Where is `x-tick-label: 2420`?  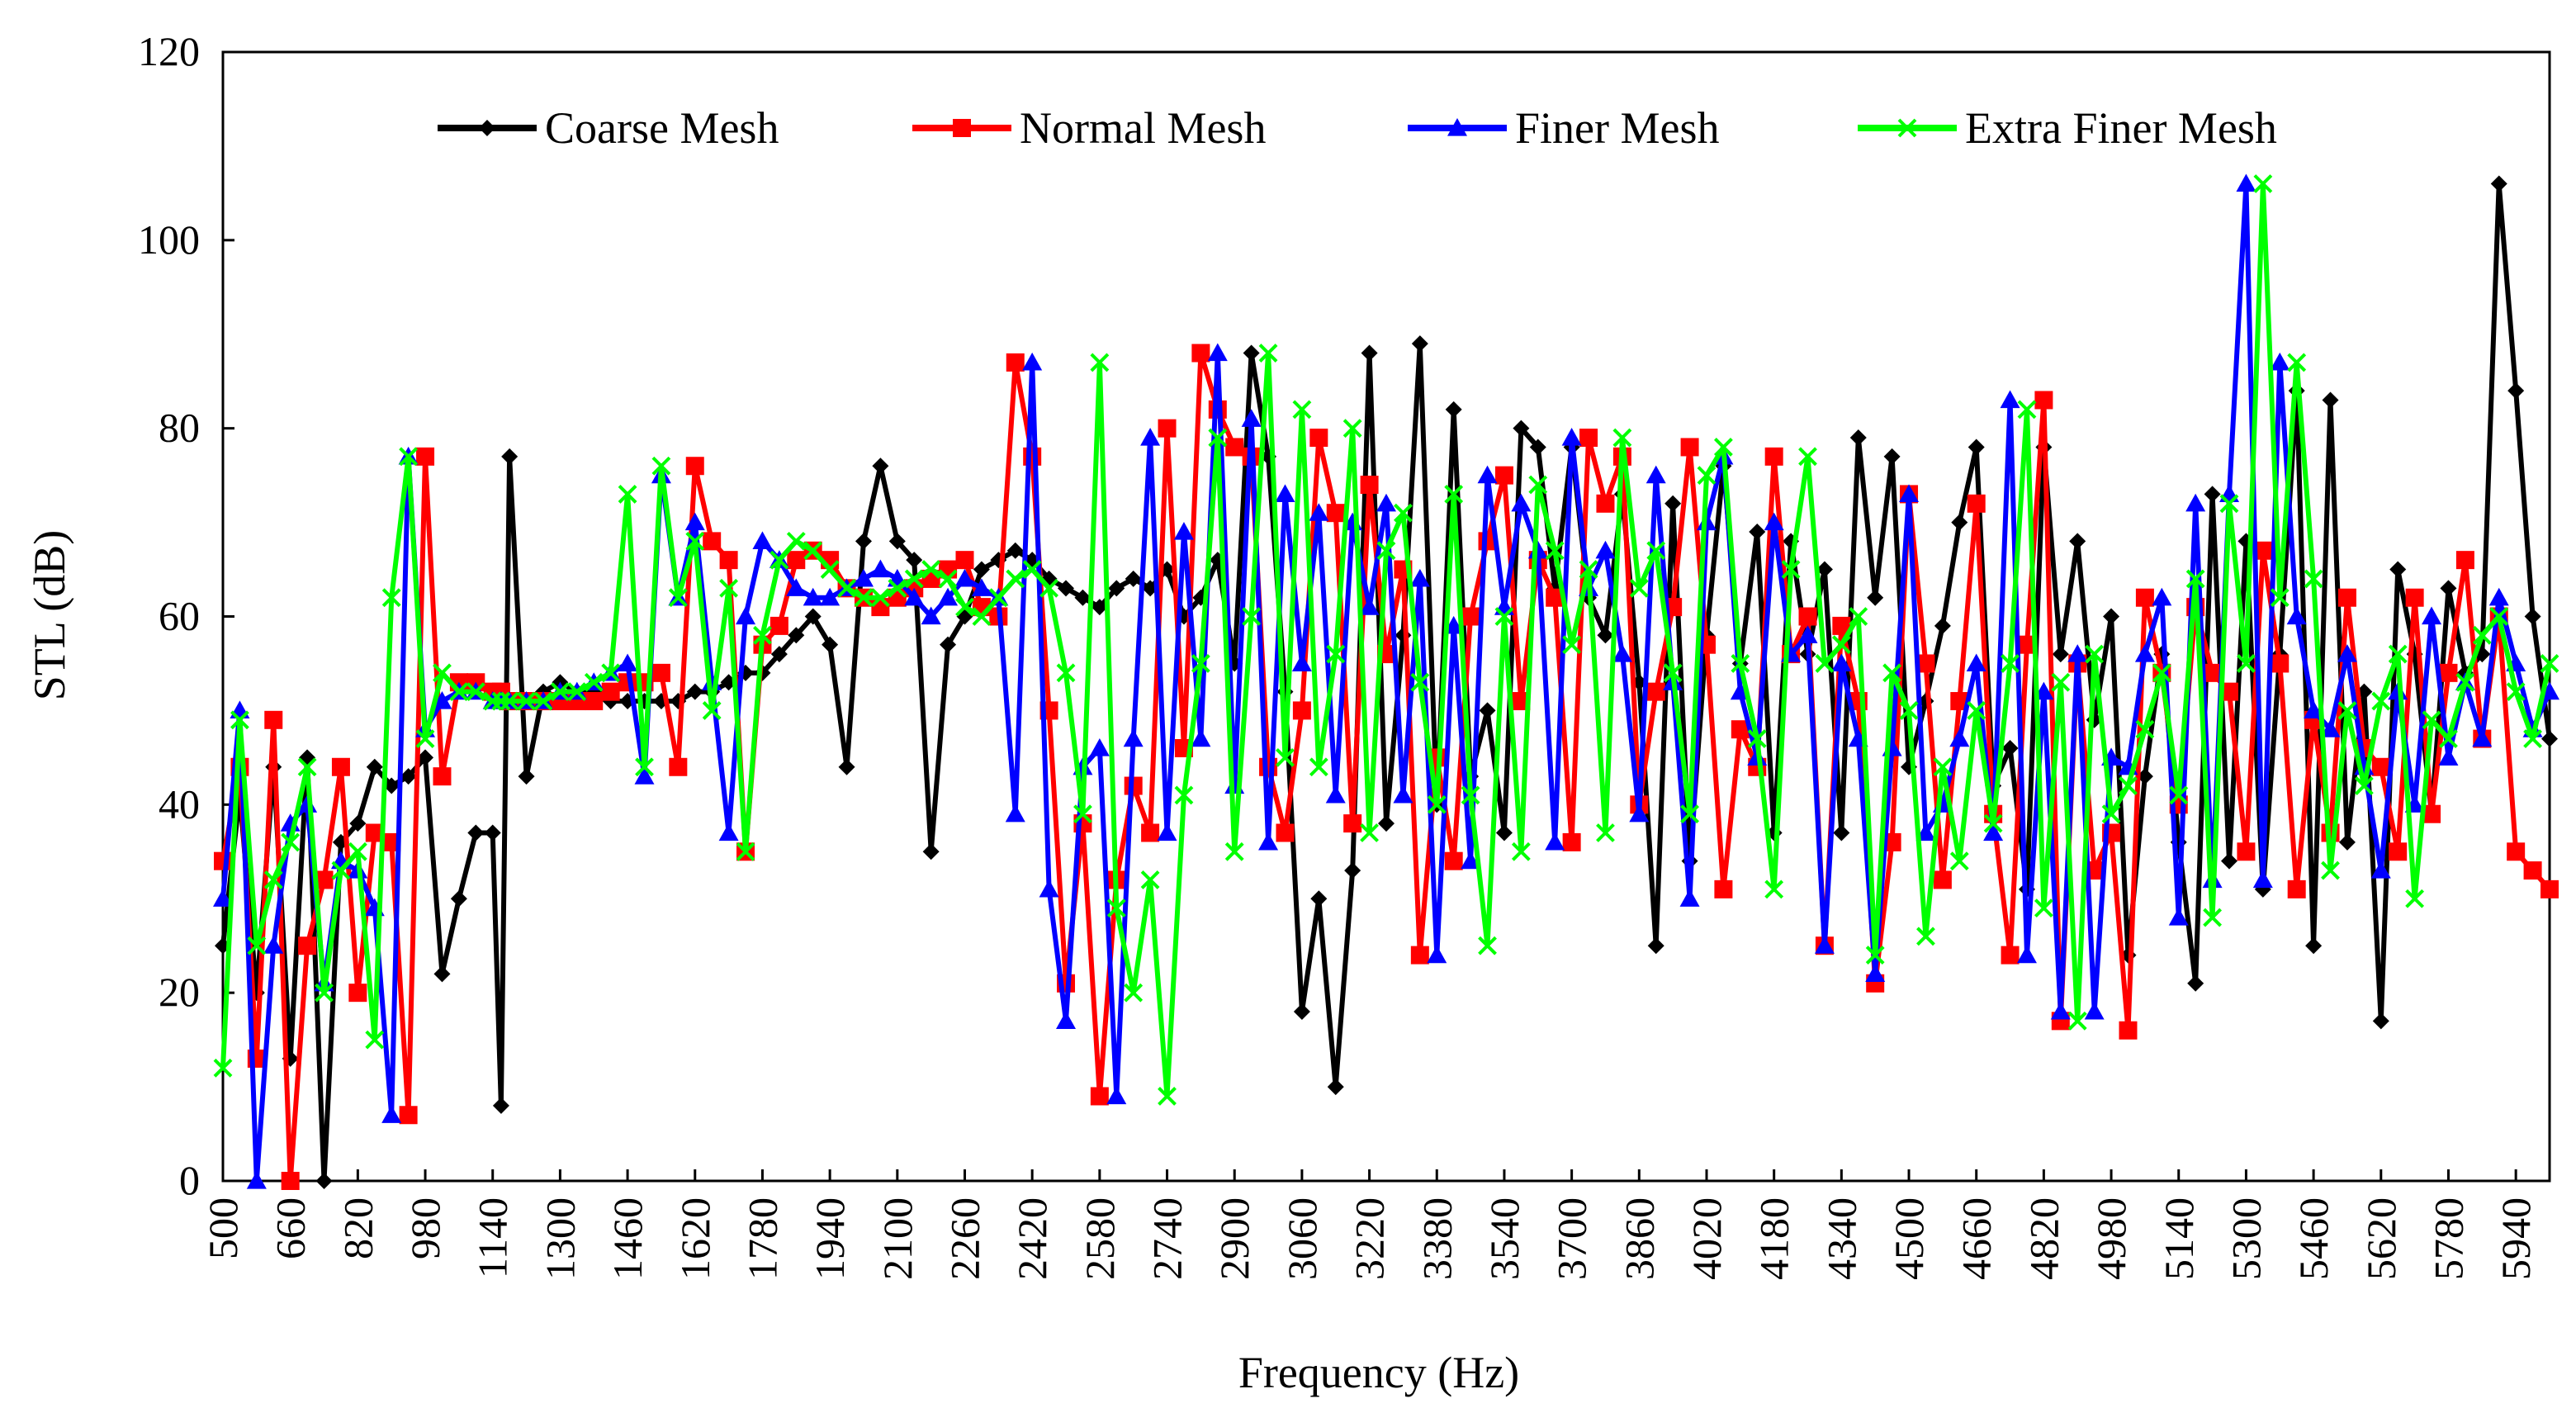
x-tick-label: 2420 is located at coordinates (1032, 1238).